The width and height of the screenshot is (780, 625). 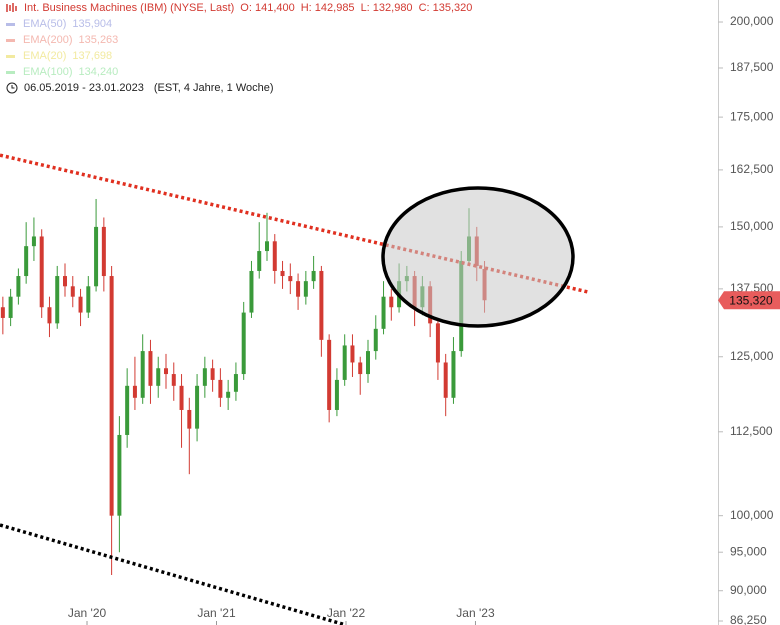 I want to click on legend-value: 135,904, so click(x=92, y=24).